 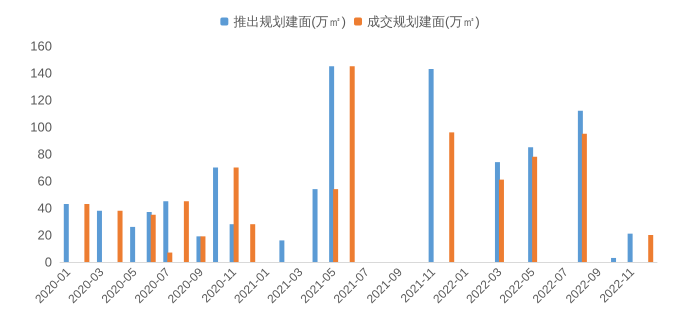 I want to click on y-tick-label: 80, so click(x=45, y=154).